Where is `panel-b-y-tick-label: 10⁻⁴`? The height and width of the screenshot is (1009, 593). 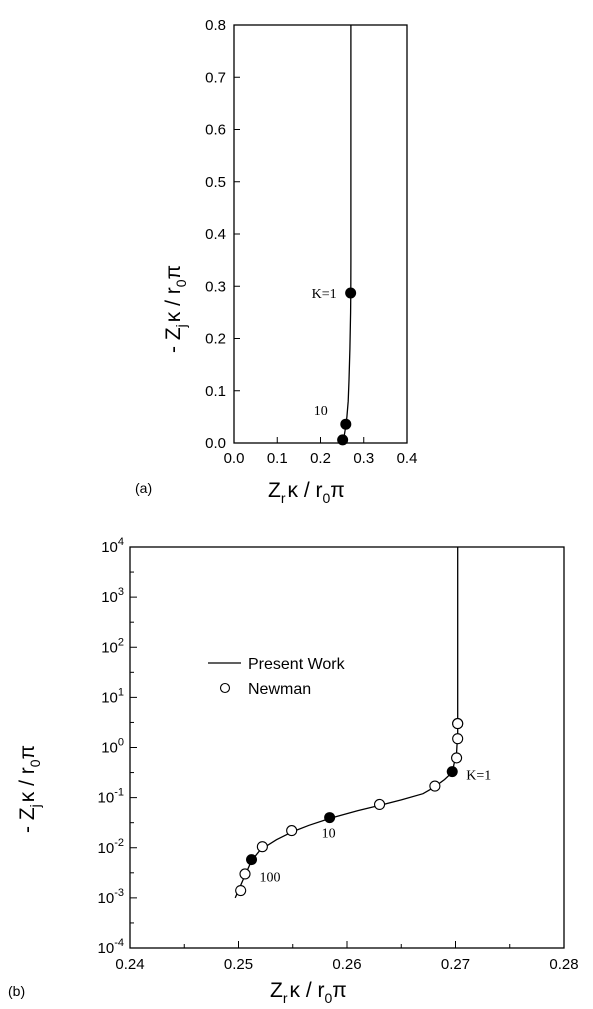
panel-b-y-tick-label: 10⁻⁴ is located at coordinates (111, 947).